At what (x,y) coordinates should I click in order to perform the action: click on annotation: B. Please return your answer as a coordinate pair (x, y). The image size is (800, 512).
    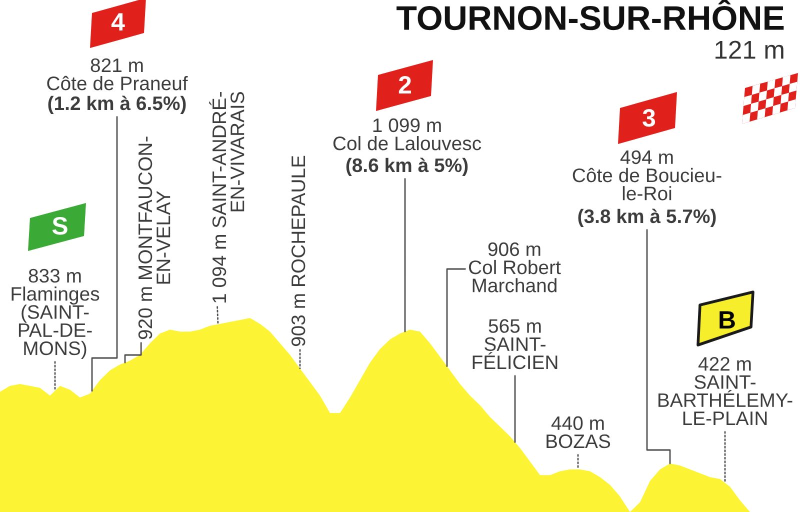
    Looking at the image, I should click on (727, 319).